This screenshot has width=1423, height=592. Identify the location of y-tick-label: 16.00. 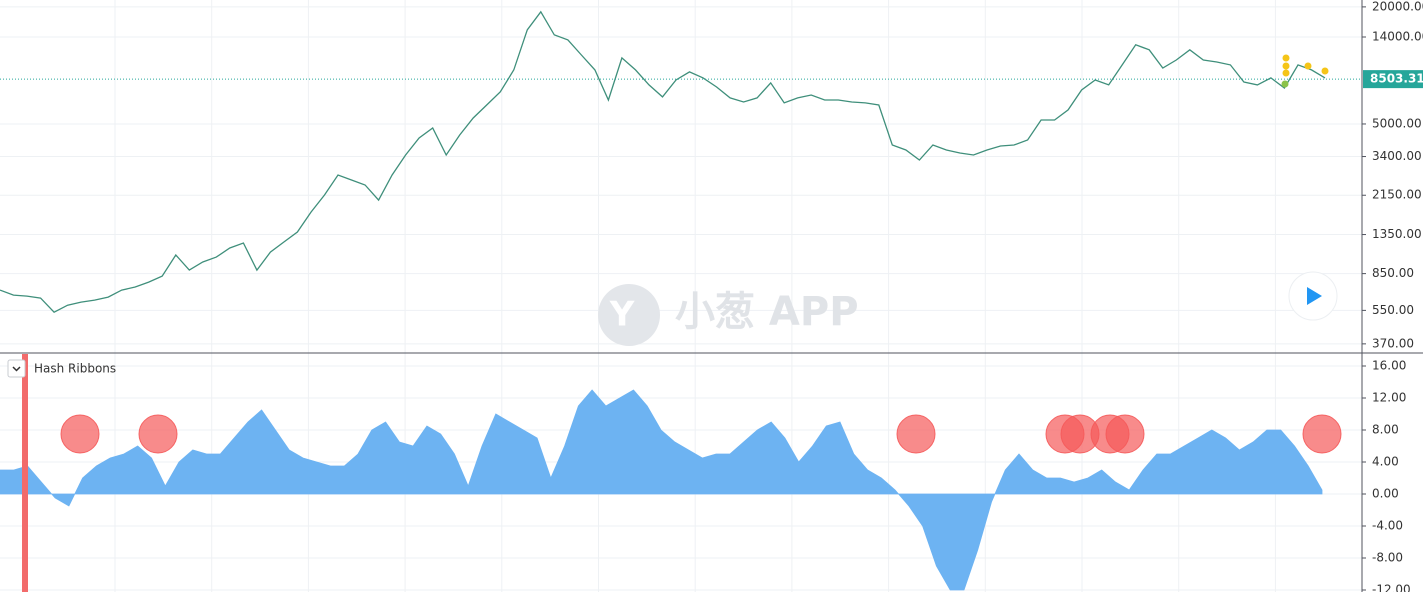
(1389, 366).